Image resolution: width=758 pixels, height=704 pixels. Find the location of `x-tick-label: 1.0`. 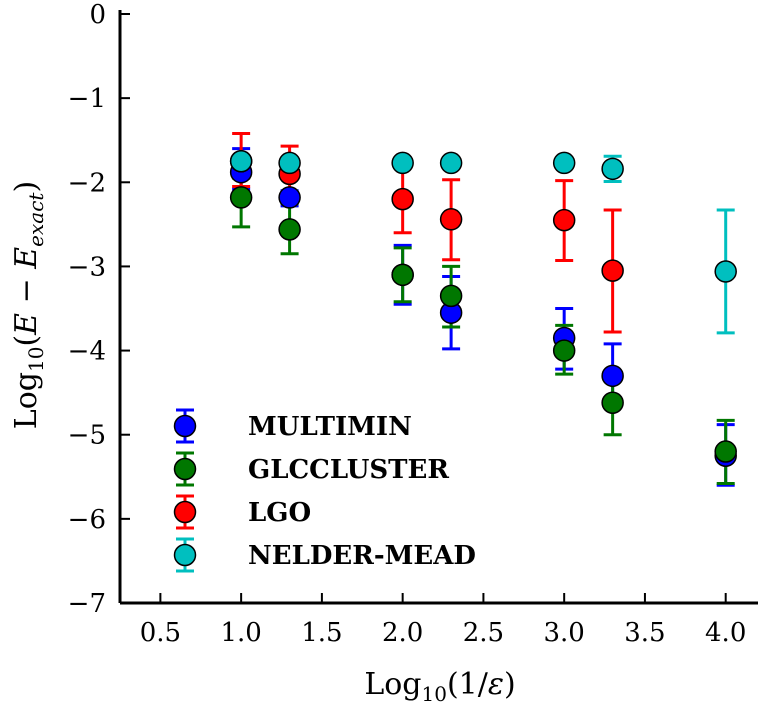

x-tick-label: 1.0 is located at coordinates (240, 633).